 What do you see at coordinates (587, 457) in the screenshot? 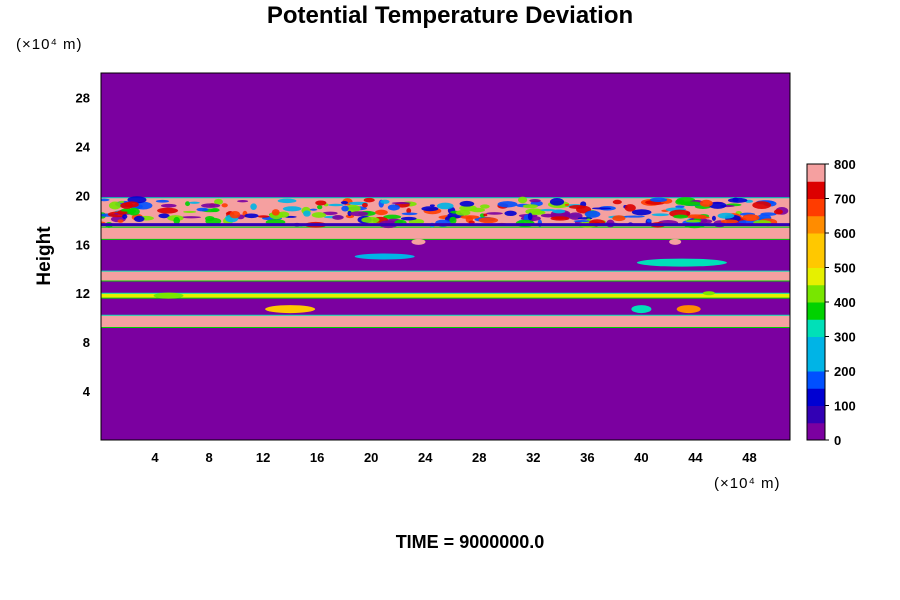
I see `x-tick-label: 36` at bounding box center [587, 457].